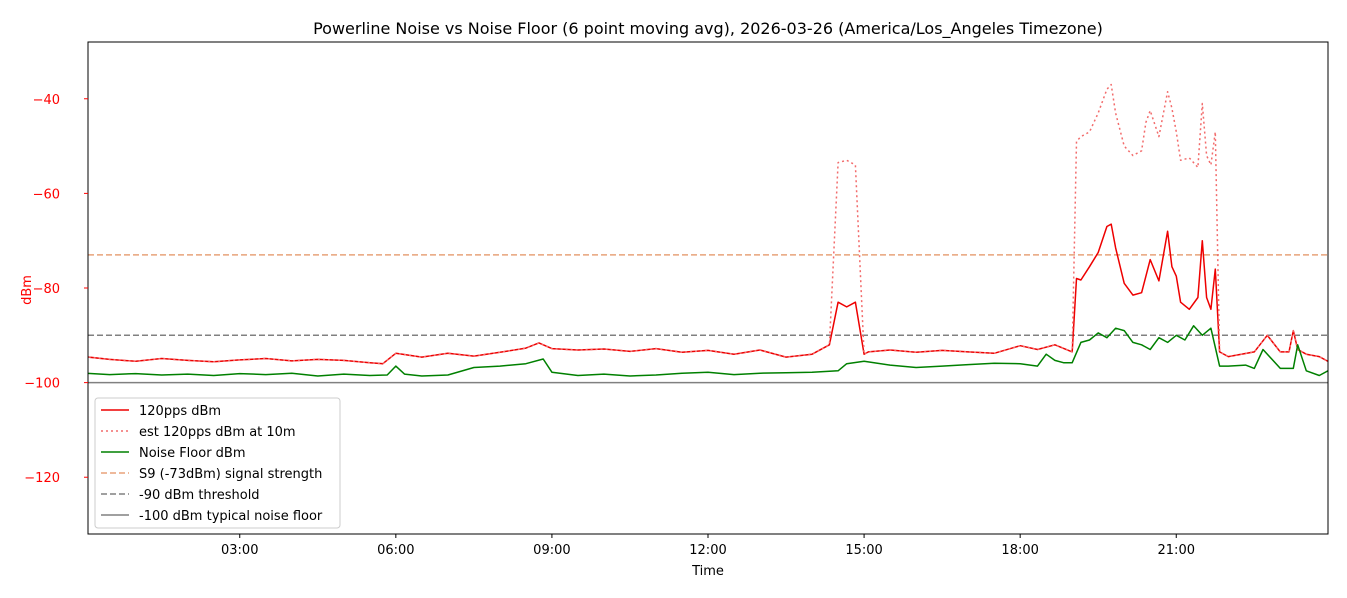 This screenshot has height=598, width=1347. I want to click on y-tick-label: −80, so click(46, 289).